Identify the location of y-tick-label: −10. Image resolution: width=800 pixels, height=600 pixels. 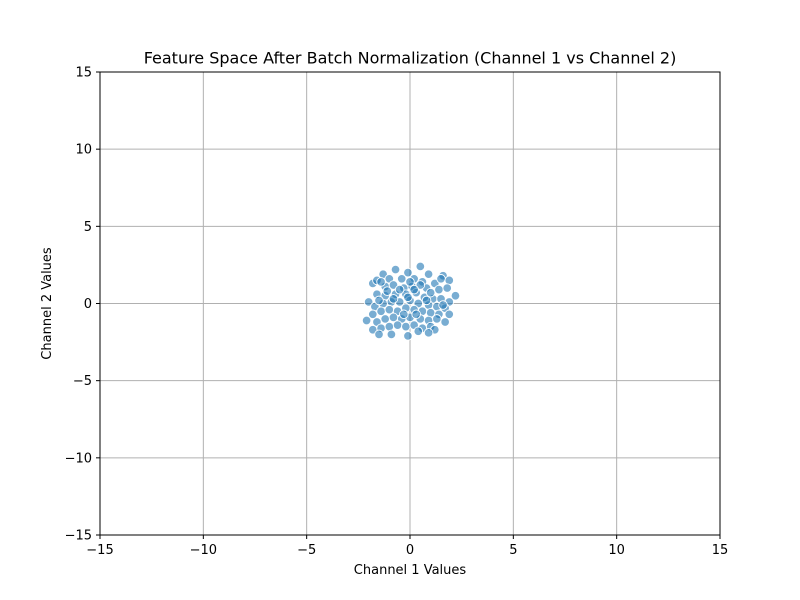
(78, 458).